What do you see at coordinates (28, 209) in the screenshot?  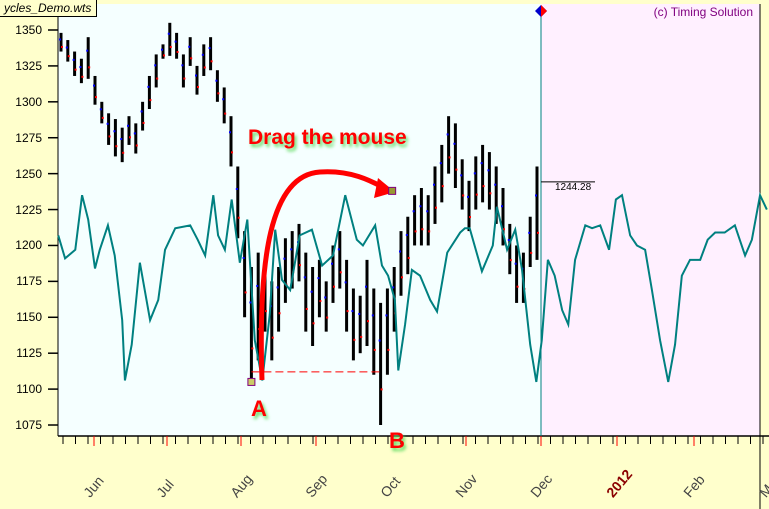 I see `y-tick-label: 1225` at bounding box center [28, 209].